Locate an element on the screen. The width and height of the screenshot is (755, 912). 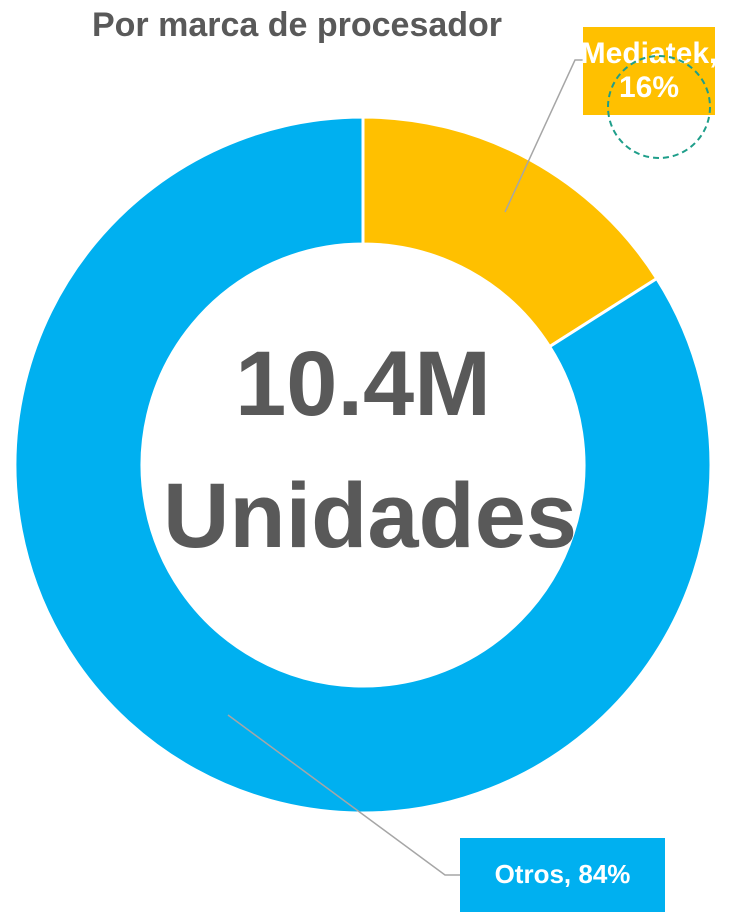
chart-title: Por marca de procesador is located at coordinates (297, 25).